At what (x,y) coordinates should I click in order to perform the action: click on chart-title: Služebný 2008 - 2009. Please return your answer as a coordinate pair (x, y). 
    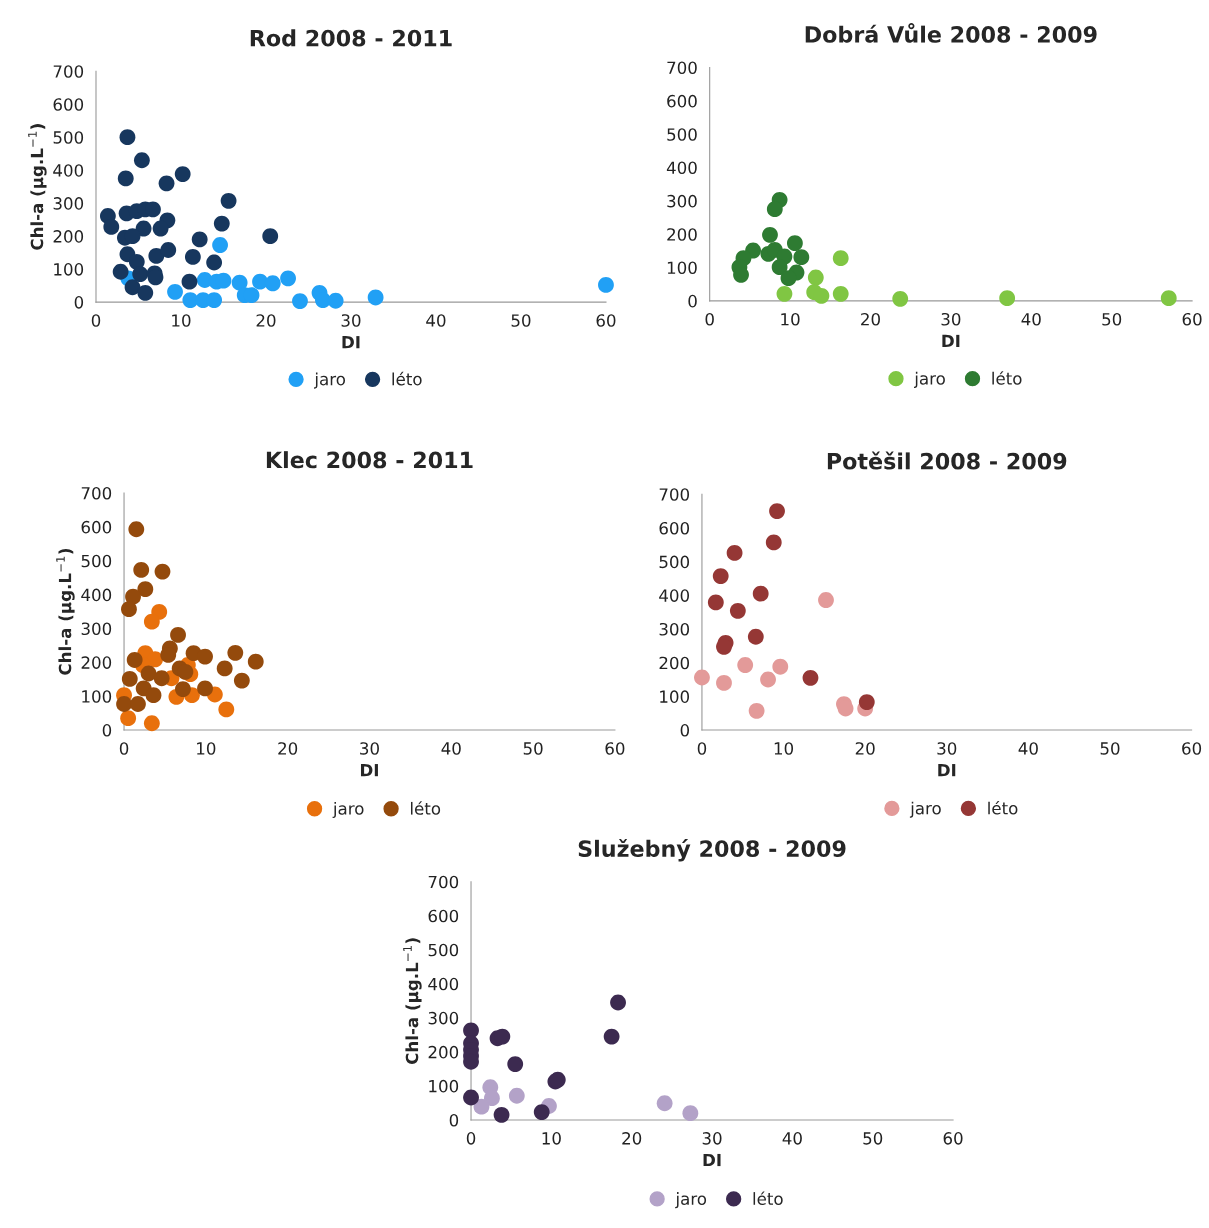
    Looking at the image, I should click on (712, 850).